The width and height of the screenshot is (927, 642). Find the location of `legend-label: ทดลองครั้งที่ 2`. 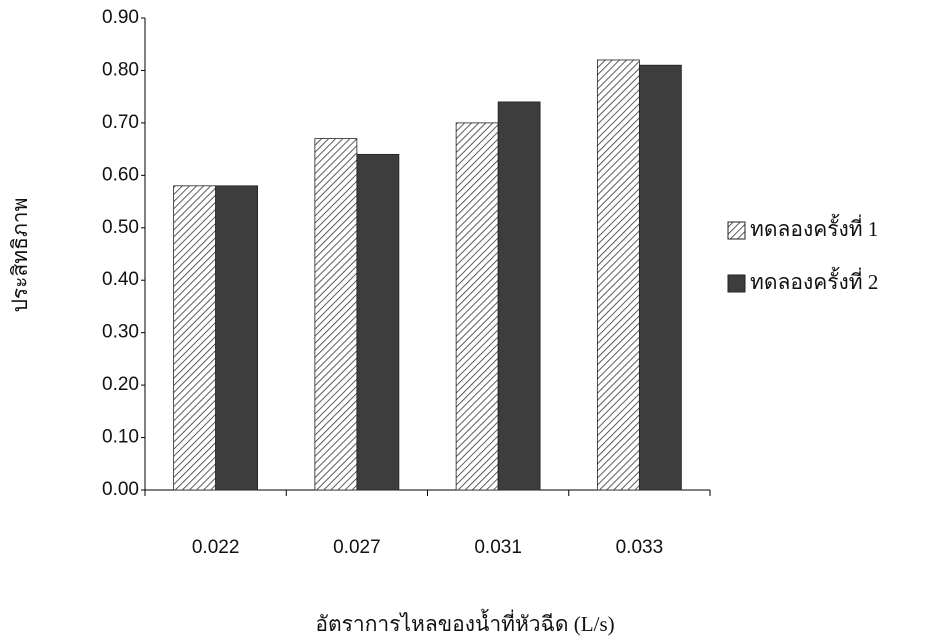

legend-label: ทดลองครั้งที่ 2 is located at coordinates (814, 280).